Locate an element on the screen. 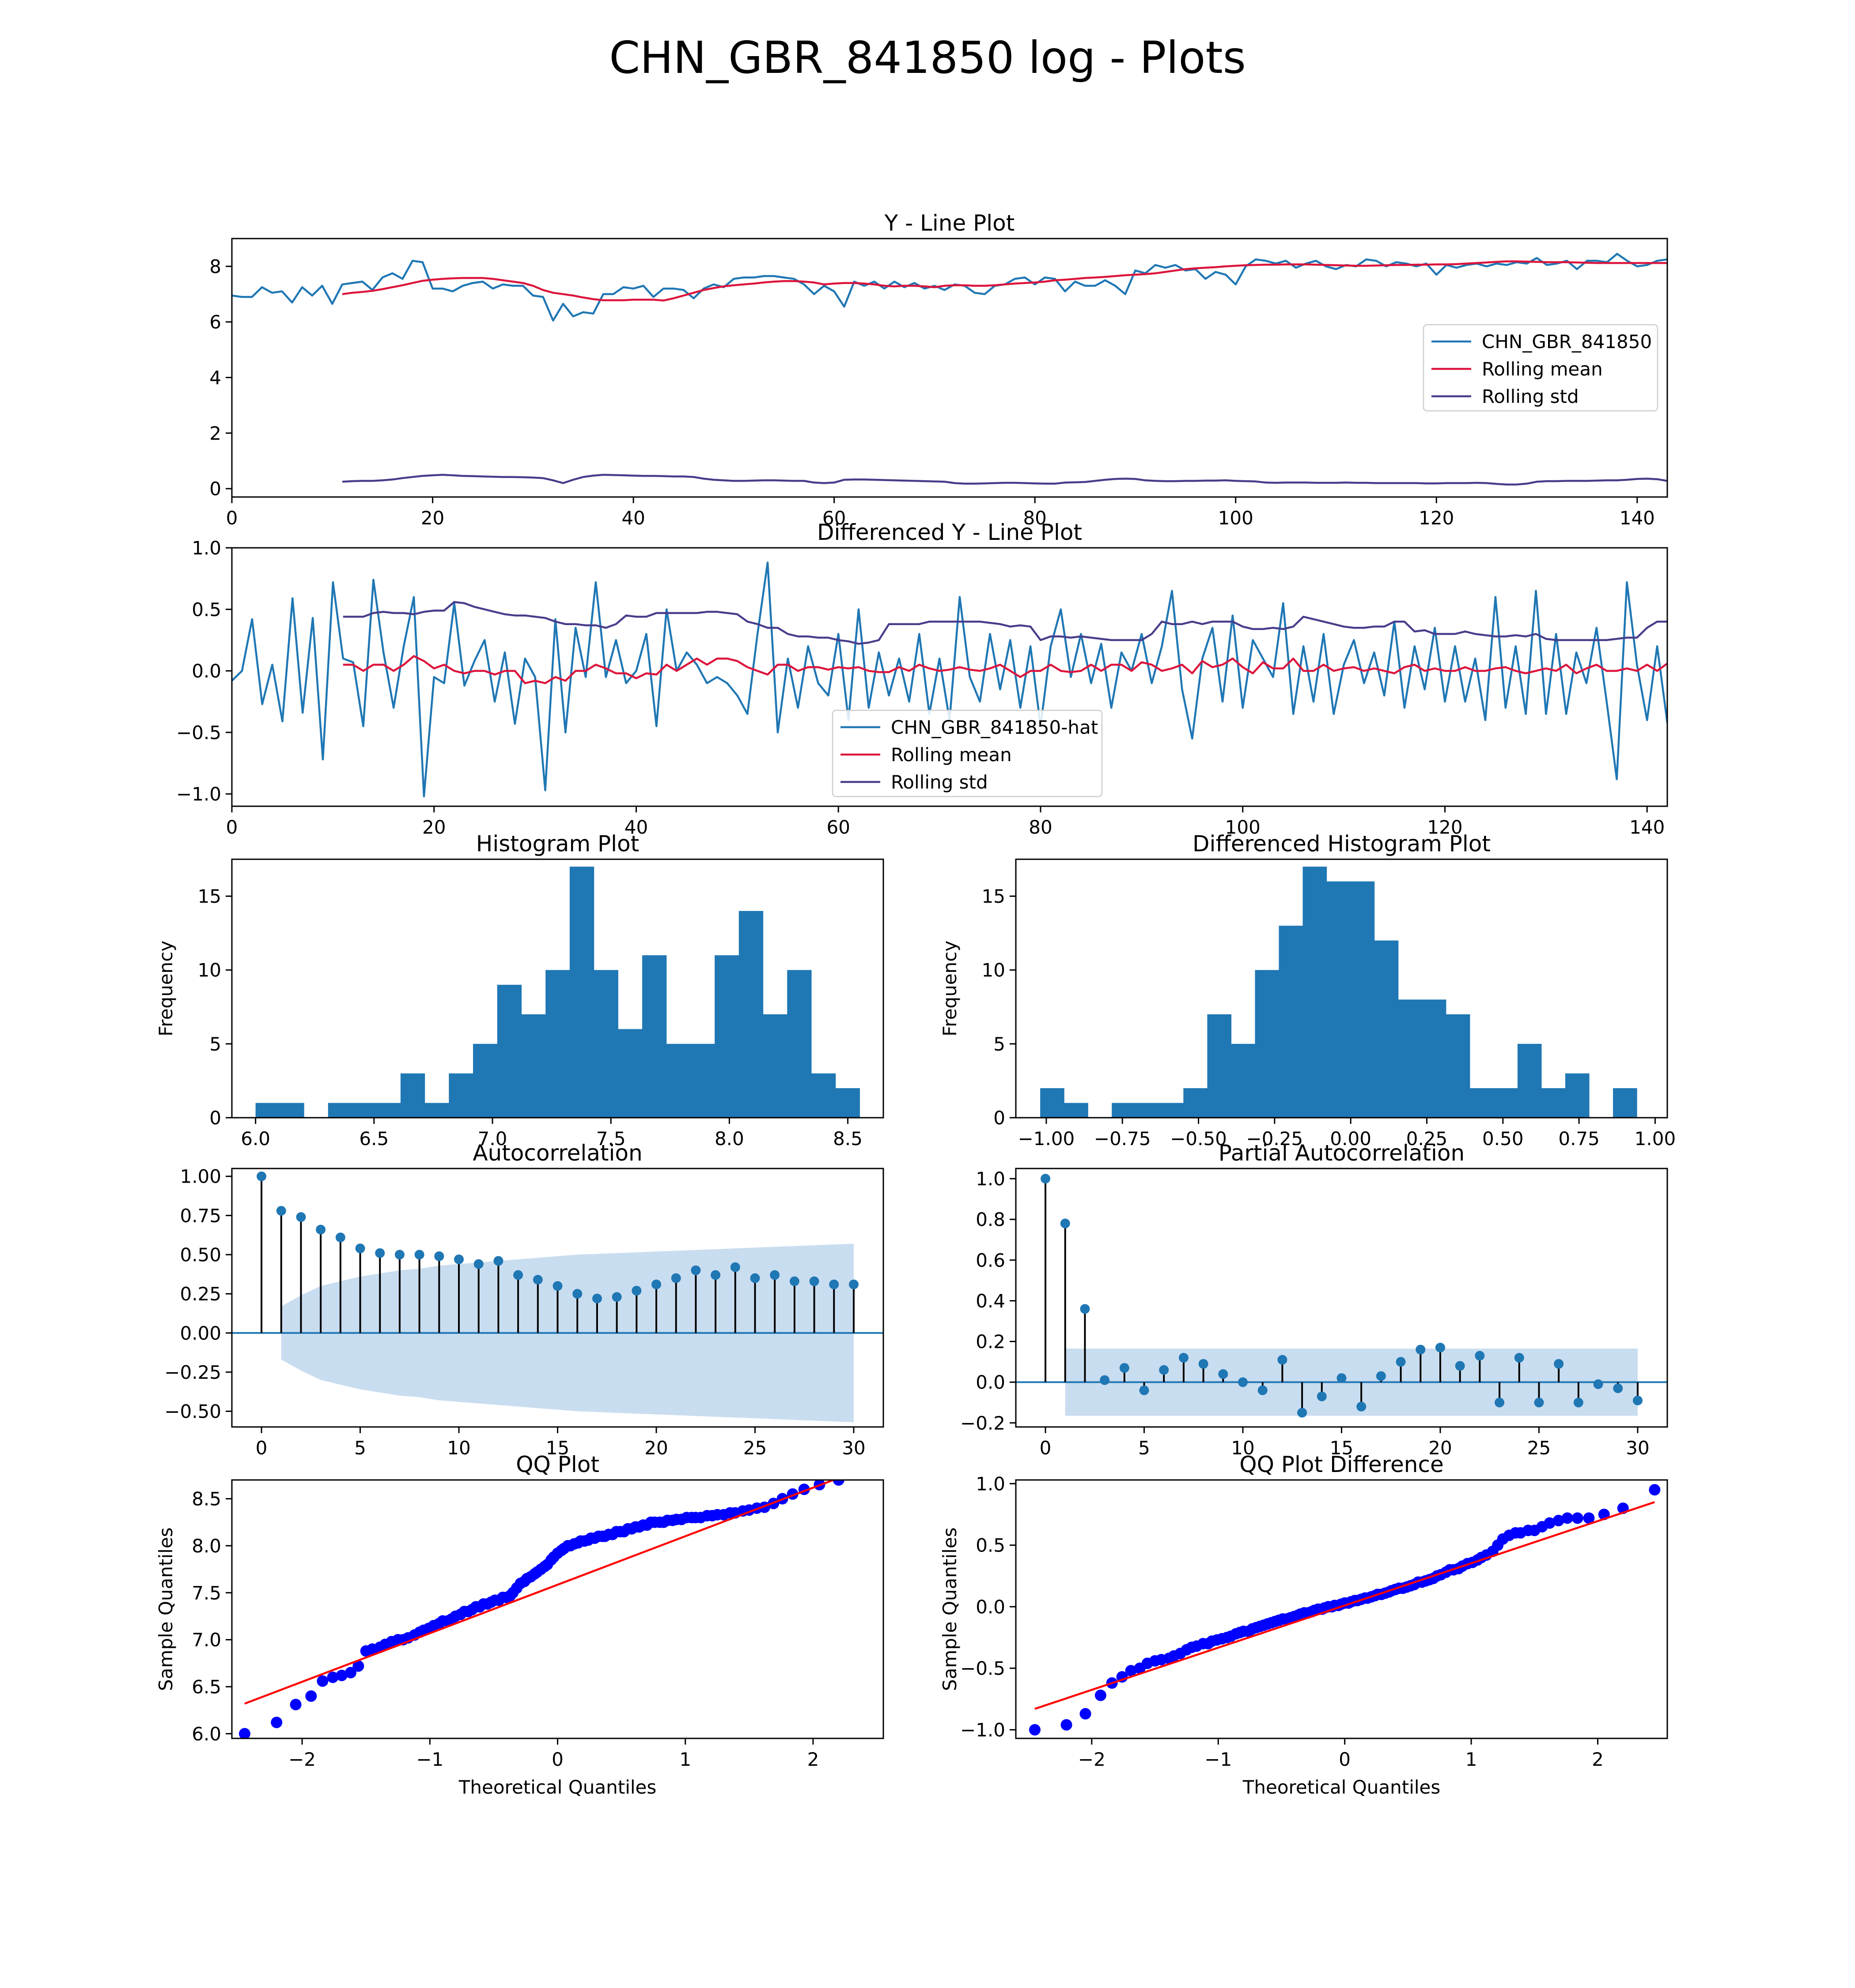  x-tick-label: 1 is located at coordinates (1471, 1759).